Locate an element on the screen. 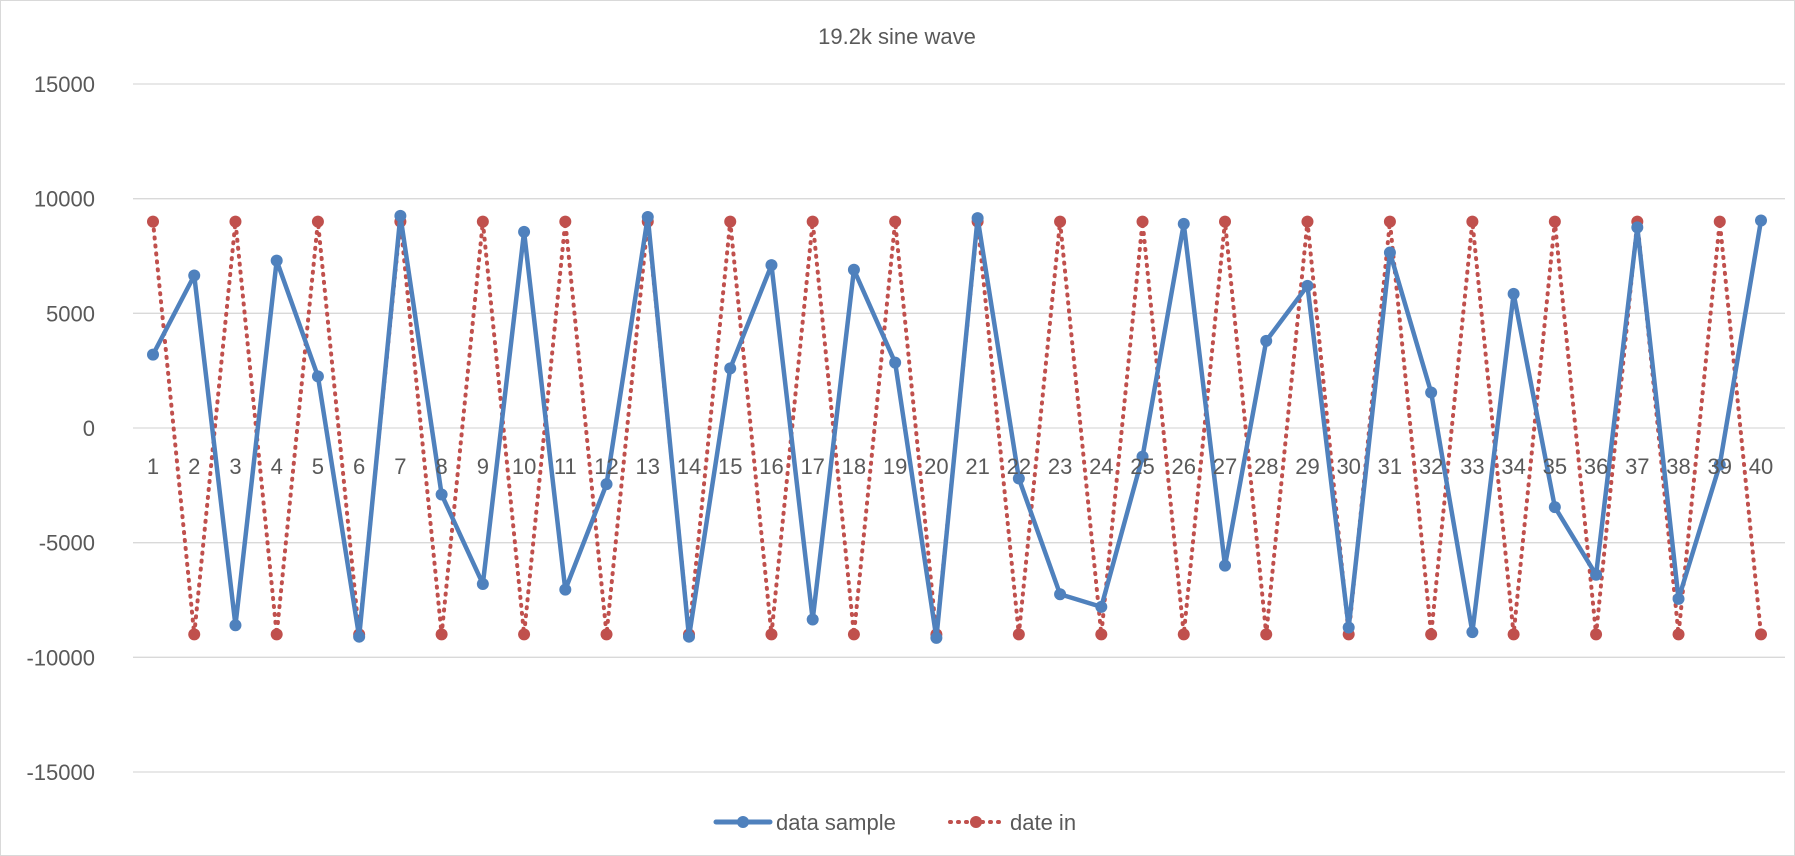 This screenshot has width=1795, height=856. legend-marker is located at coordinates (976, 822).